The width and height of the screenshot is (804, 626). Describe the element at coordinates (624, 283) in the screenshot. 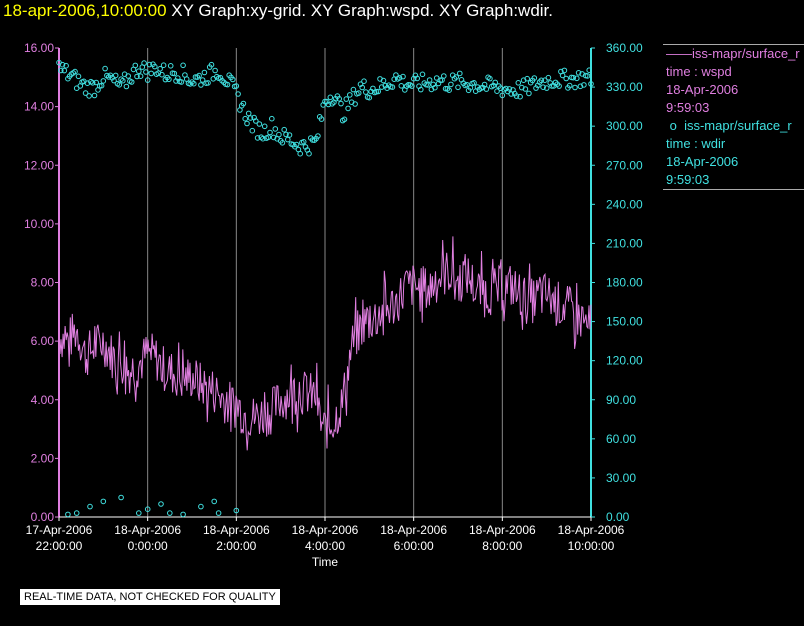

I see `y-right-tick-label: 180.00` at that location.